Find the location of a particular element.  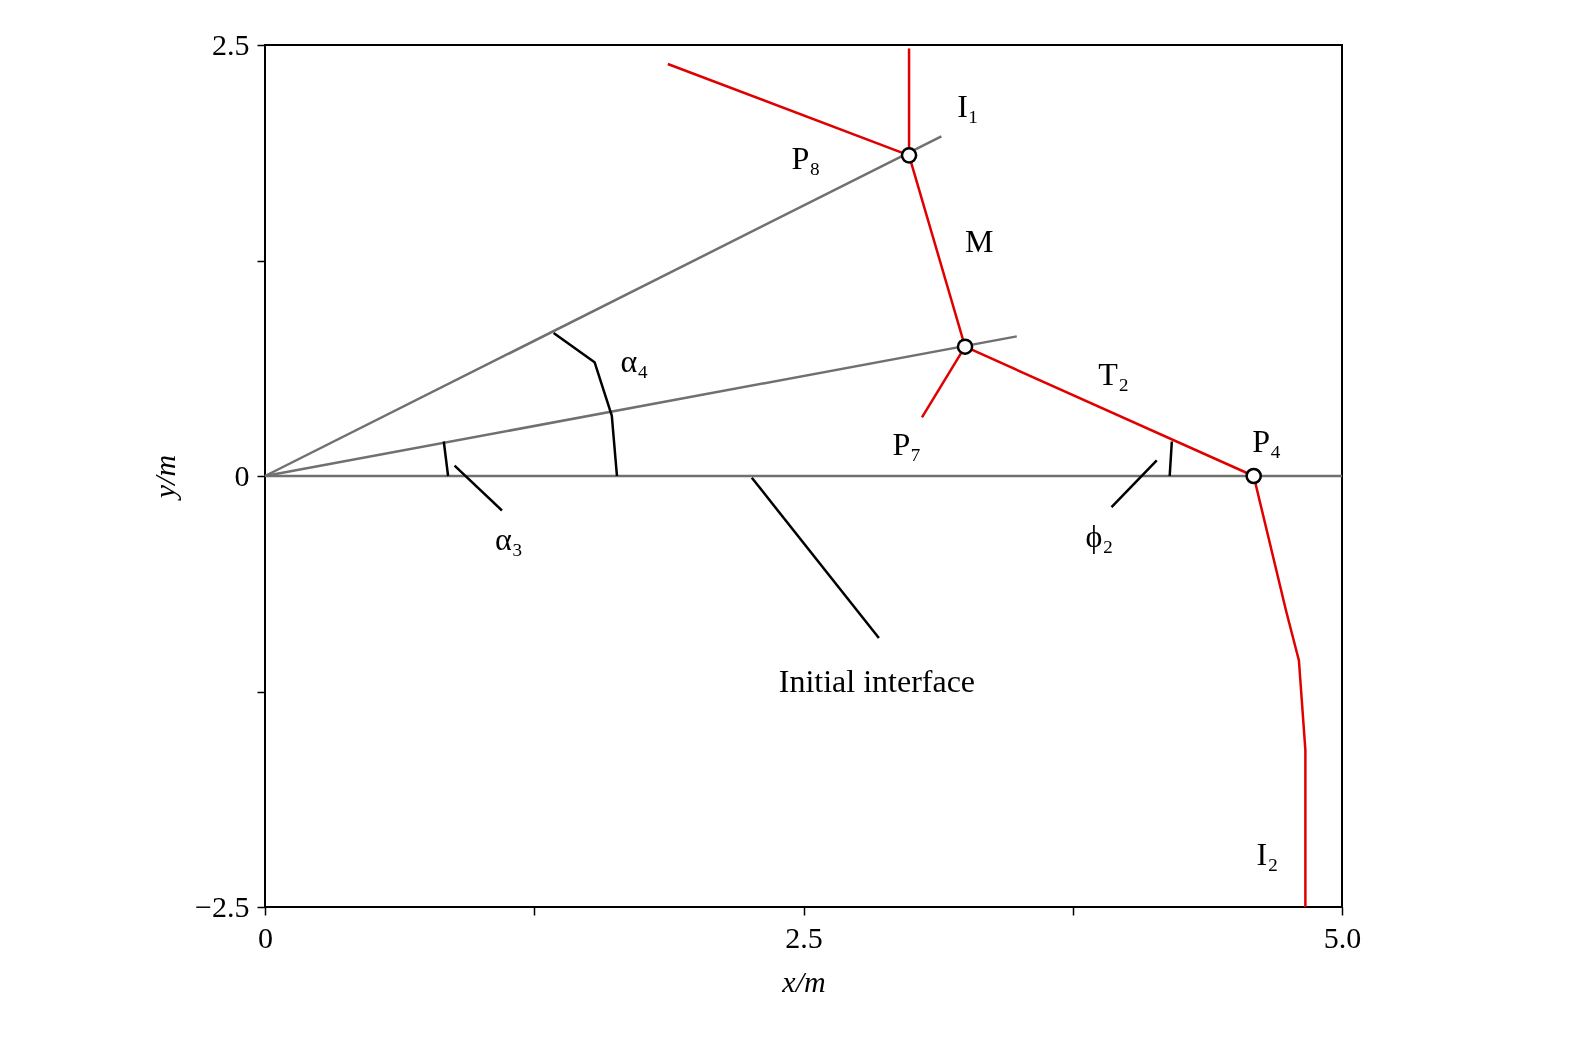

annotation: M is located at coordinates (979, 240).